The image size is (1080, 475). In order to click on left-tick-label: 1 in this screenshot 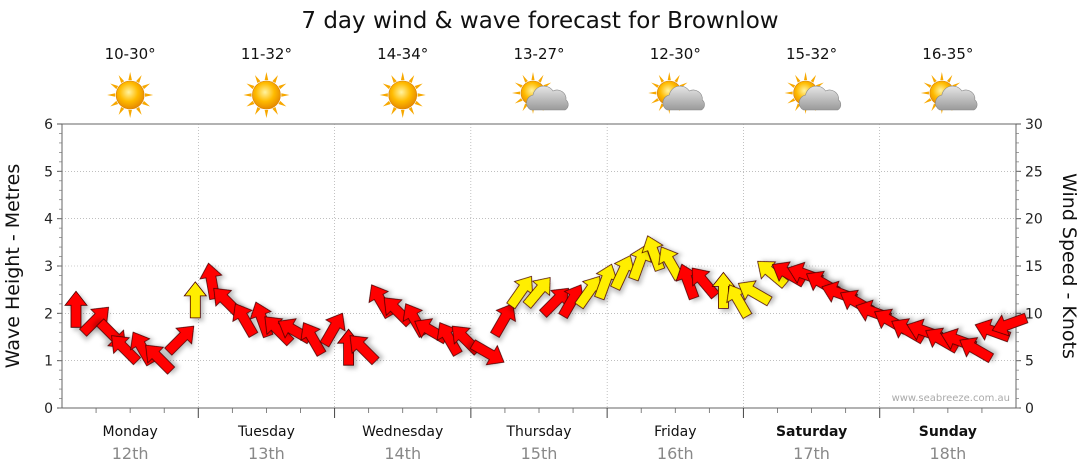, I will do `click(48, 362)`.